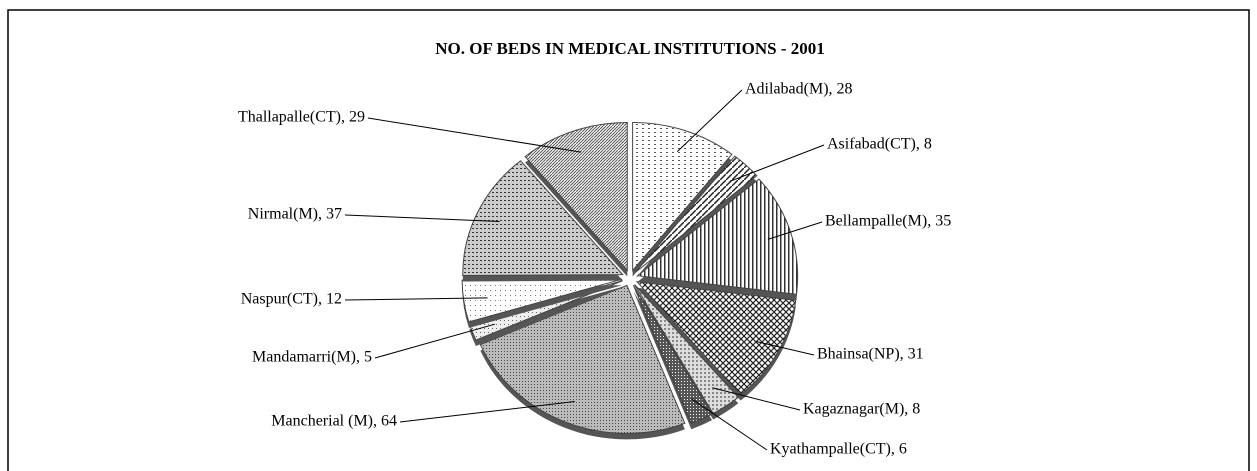  I want to click on slice-label: Naspur(CT), 12, so click(291, 299).